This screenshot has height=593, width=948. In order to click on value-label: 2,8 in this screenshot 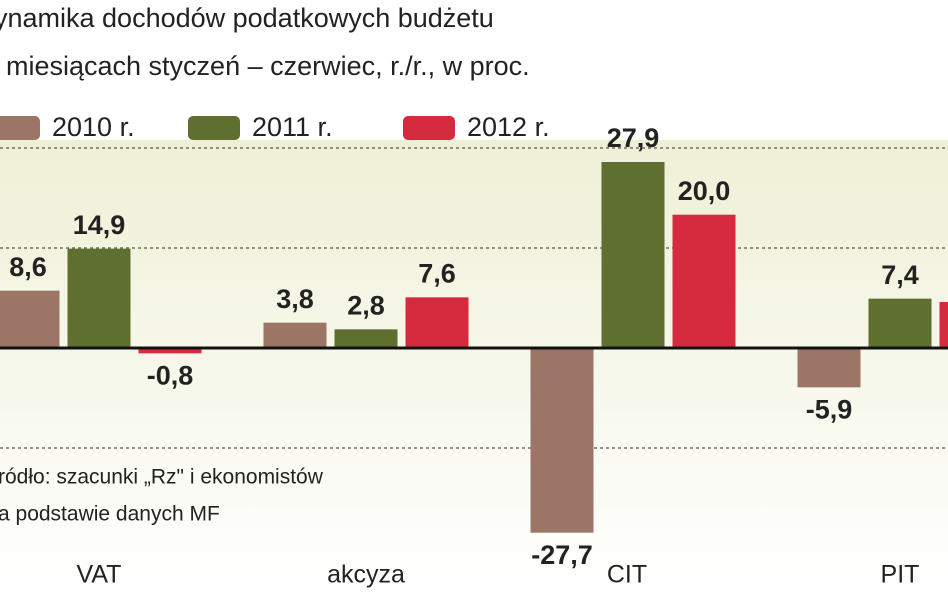, I will do `click(366, 305)`.